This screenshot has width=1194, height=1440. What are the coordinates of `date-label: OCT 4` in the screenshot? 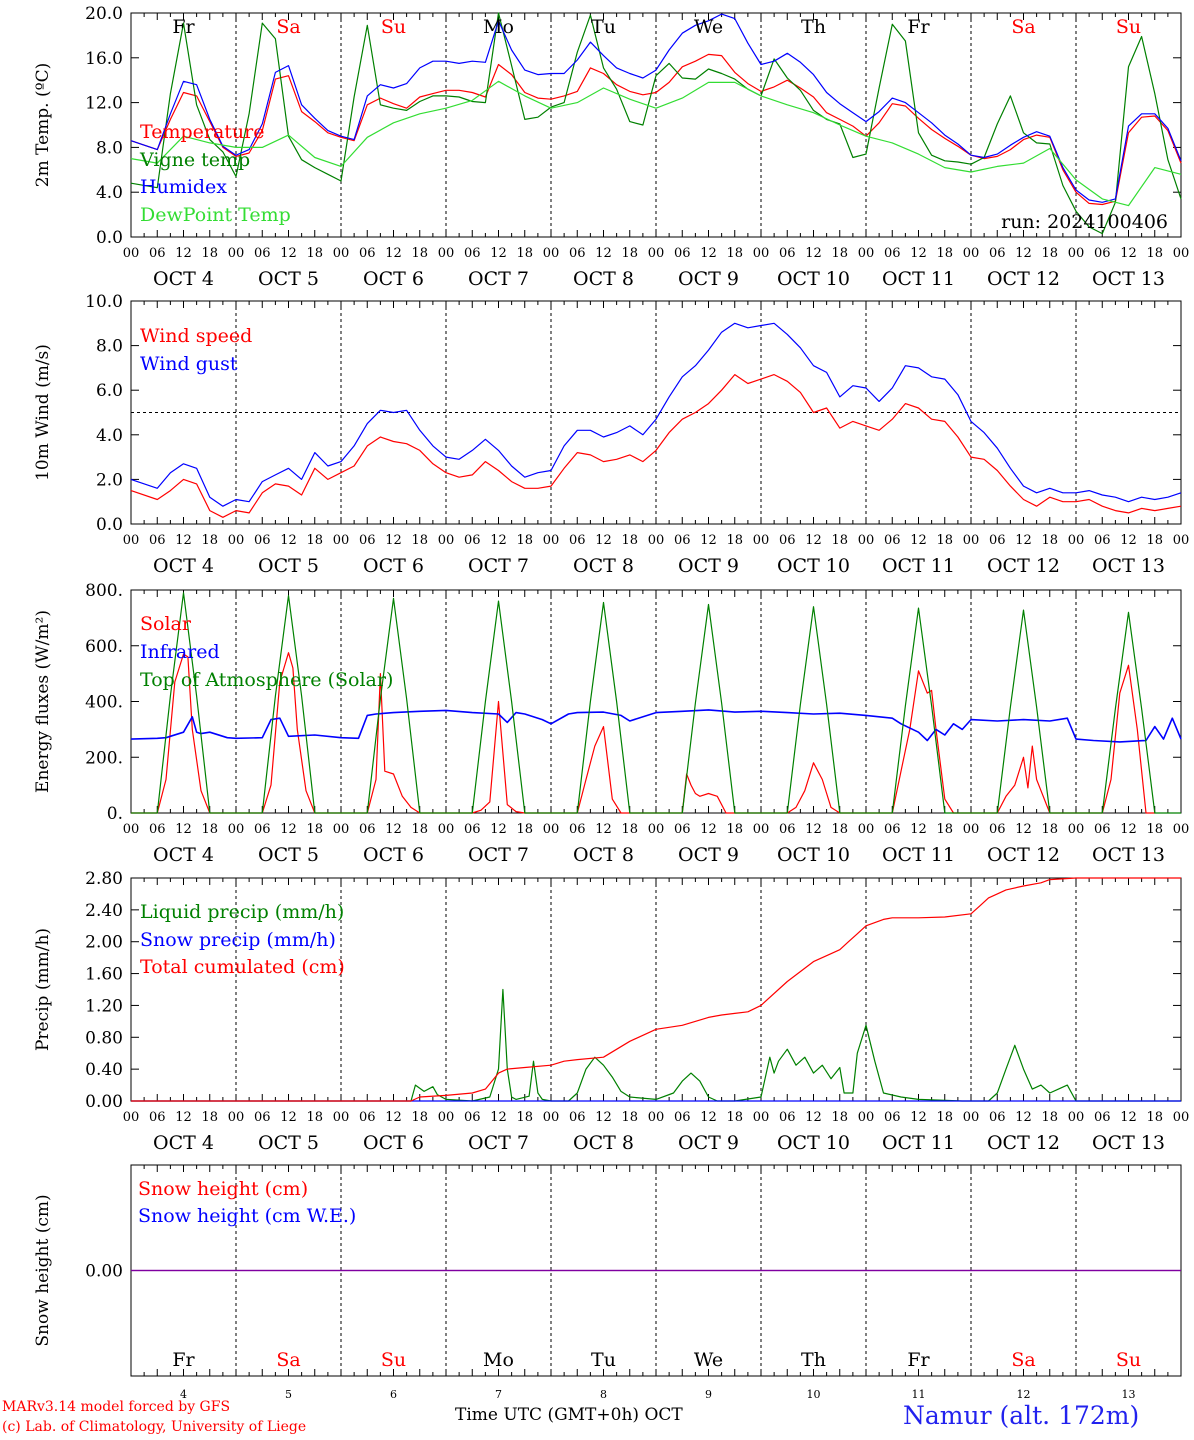 It's located at (183, 279).